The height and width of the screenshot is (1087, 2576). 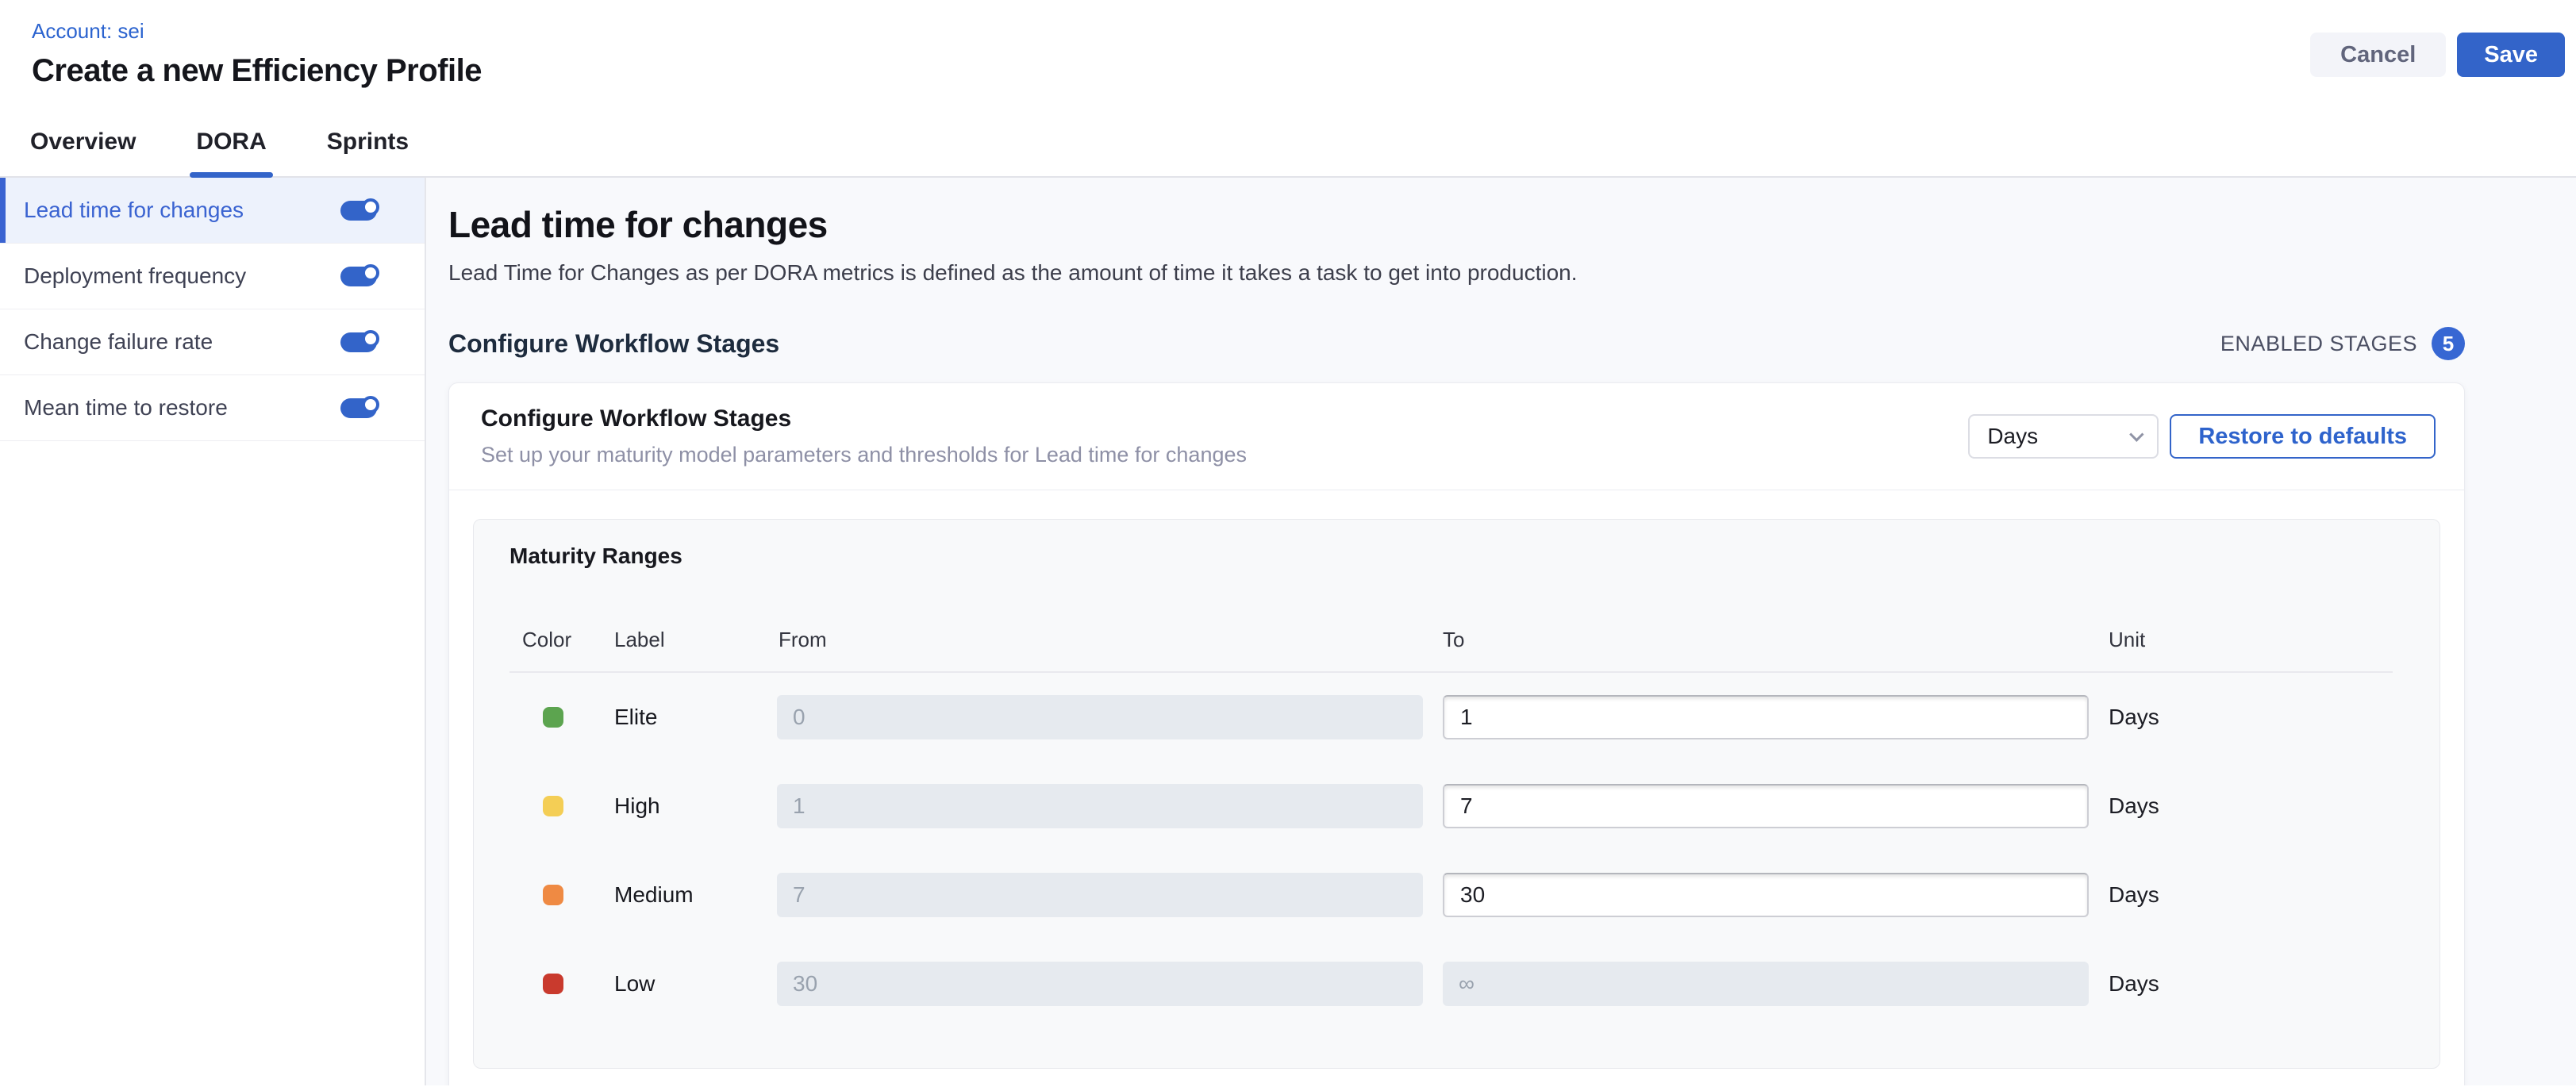 I want to click on high-to-input, so click(x=1766, y=806).